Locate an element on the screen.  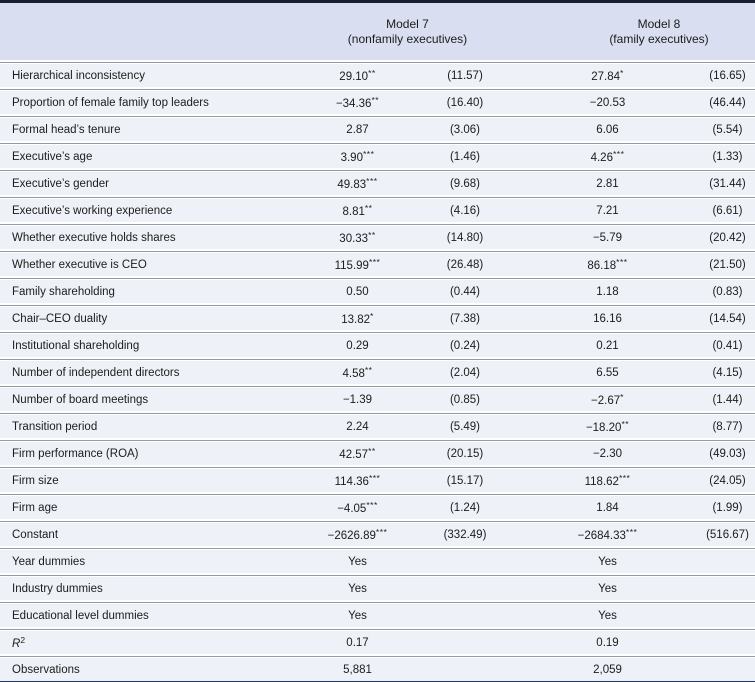
m8-coefficient-value: 86.18 is located at coordinates (602, 266).